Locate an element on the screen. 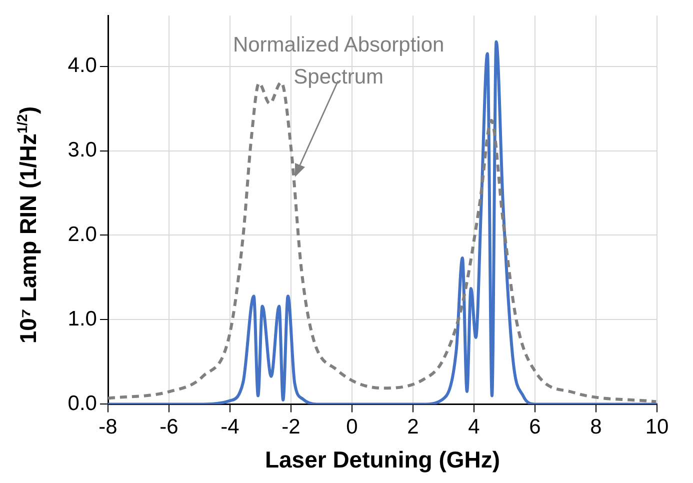 This screenshot has width=693, height=483. y-tick-label: 3.0 is located at coordinates (82, 150).